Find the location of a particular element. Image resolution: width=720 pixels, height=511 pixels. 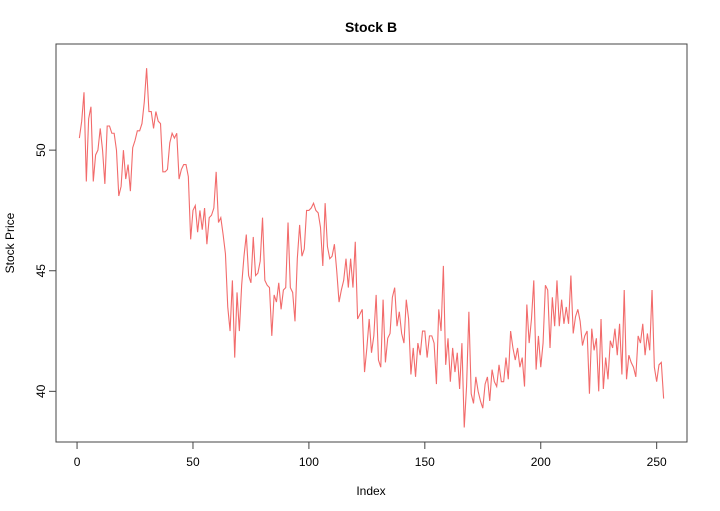

x-tick-label: 150 is located at coordinates (425, 462).